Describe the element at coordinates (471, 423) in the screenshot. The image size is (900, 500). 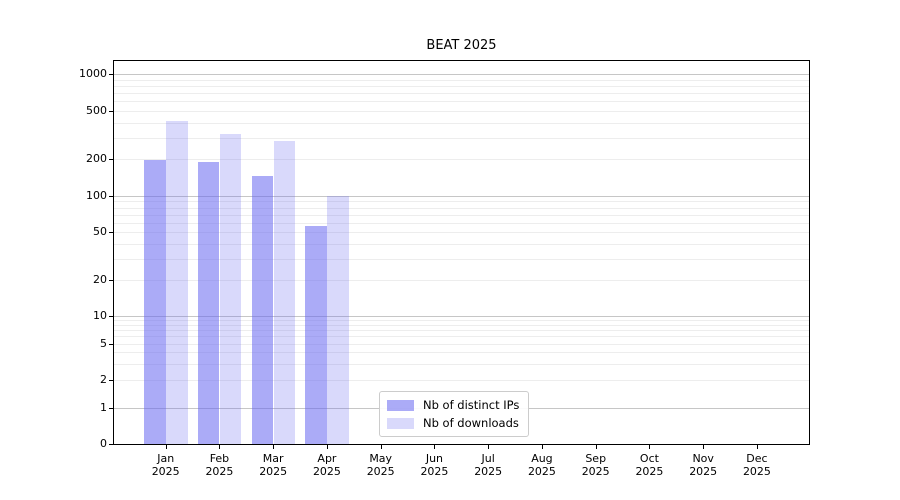
I see `legend-label-downloads: Nb of downloads` at that location.